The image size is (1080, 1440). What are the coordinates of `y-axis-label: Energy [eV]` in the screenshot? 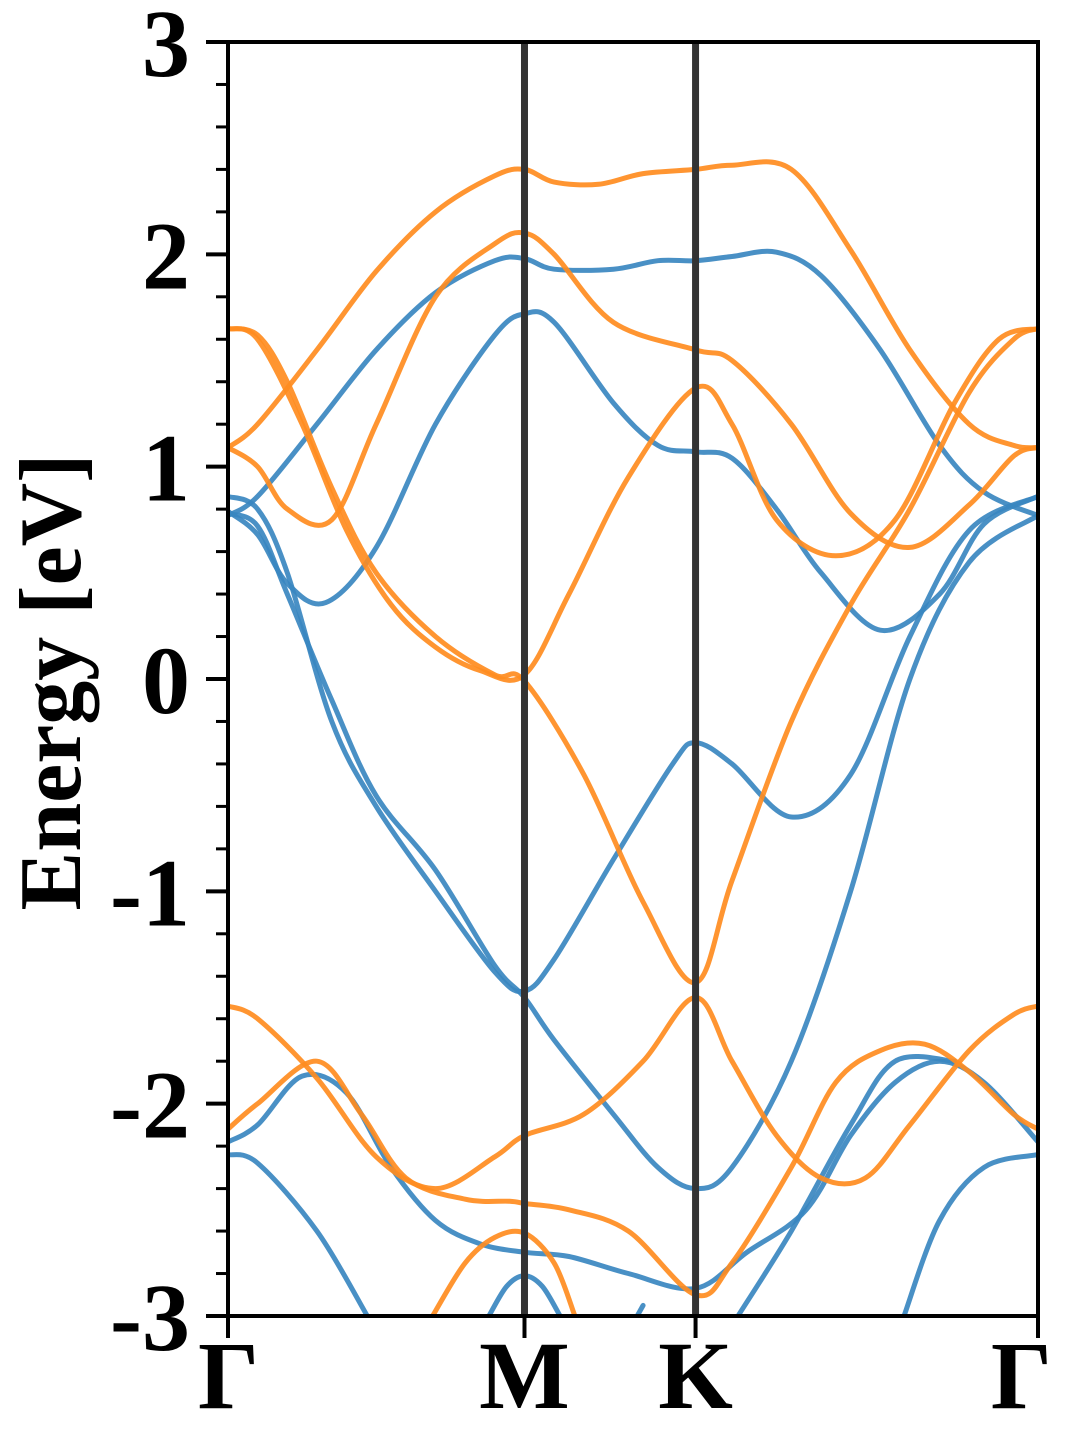 It's located at (51, 682).